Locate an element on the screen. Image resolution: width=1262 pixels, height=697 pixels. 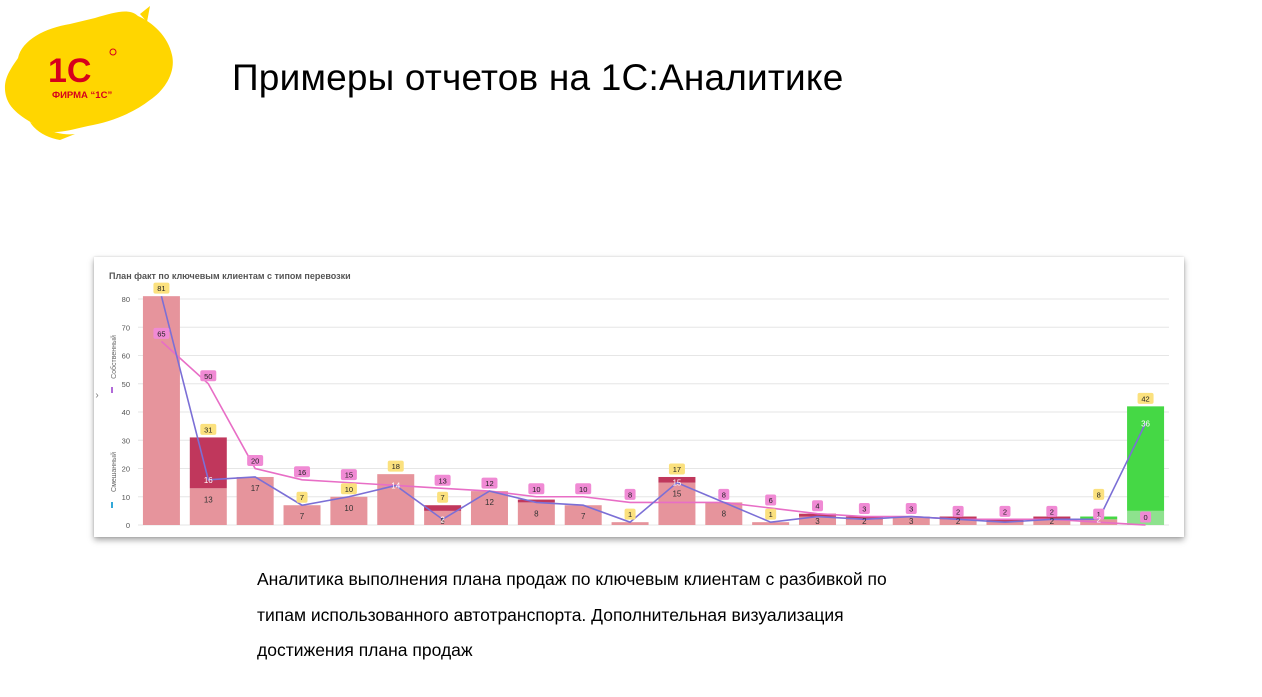
legend-item: Смешанный is located at coordinates (114, 472).